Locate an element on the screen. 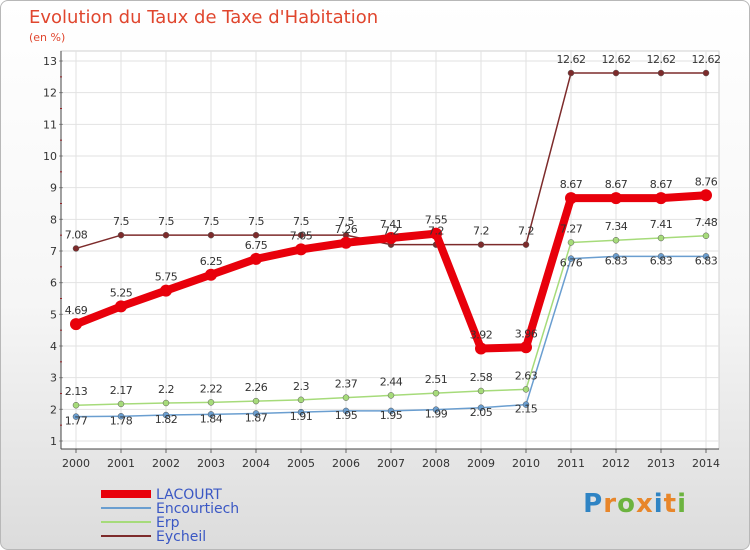 The width and height of the screenshot is (750, 550). data-label: 1.87 is located at coordinates (256, 417).